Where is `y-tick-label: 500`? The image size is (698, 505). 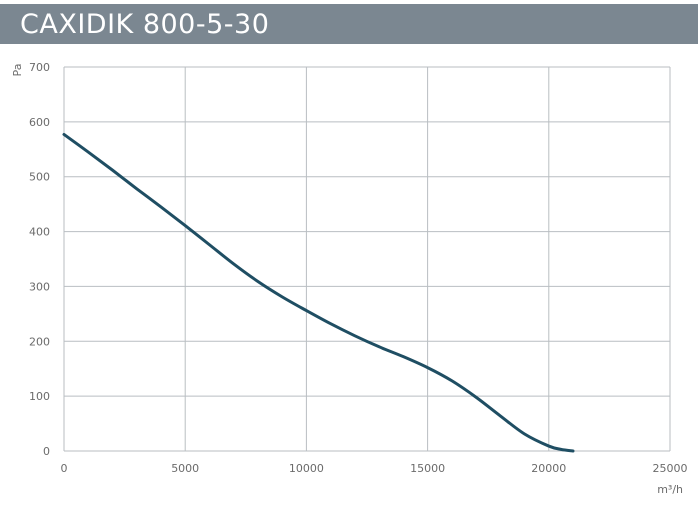 y-tick-label: 500 is located at coordinates (39, 177).